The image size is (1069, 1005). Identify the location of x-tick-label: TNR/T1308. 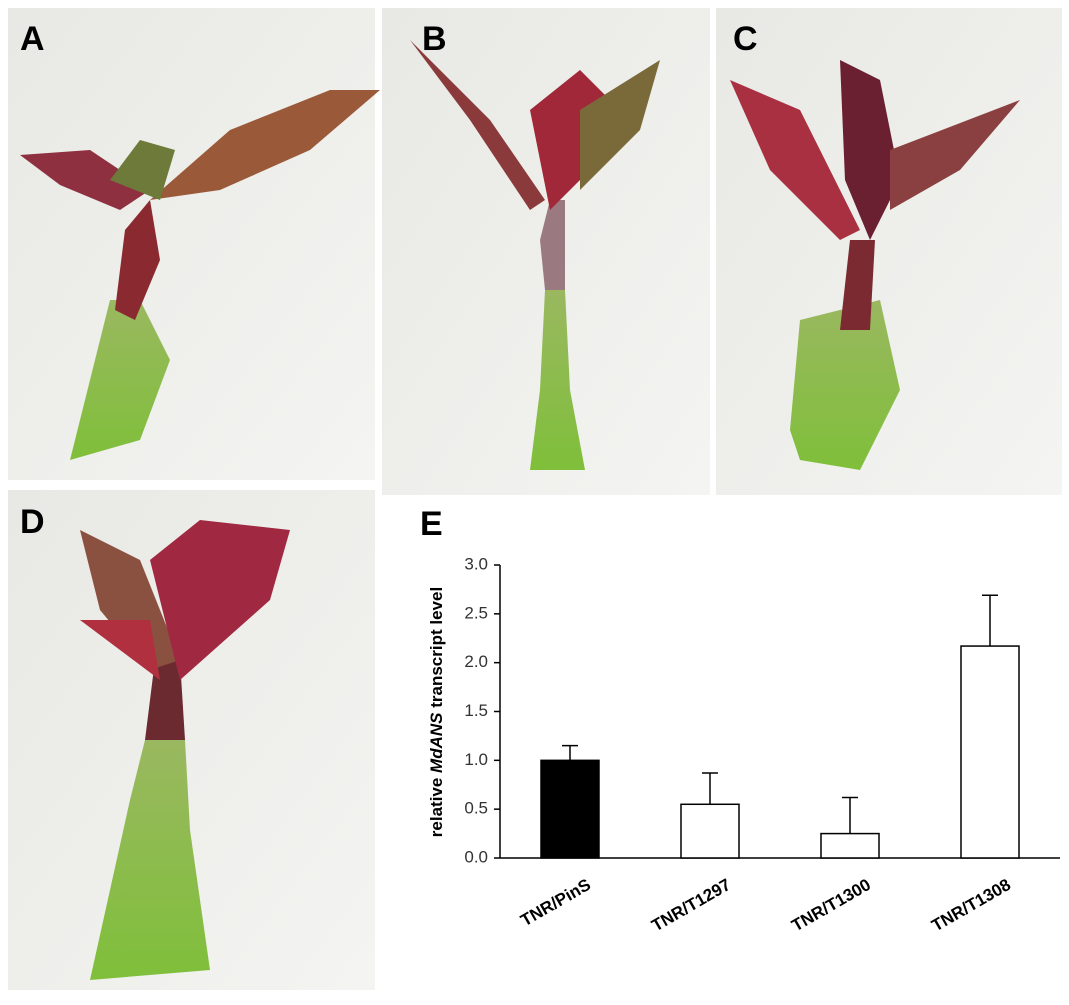
(971, 905).